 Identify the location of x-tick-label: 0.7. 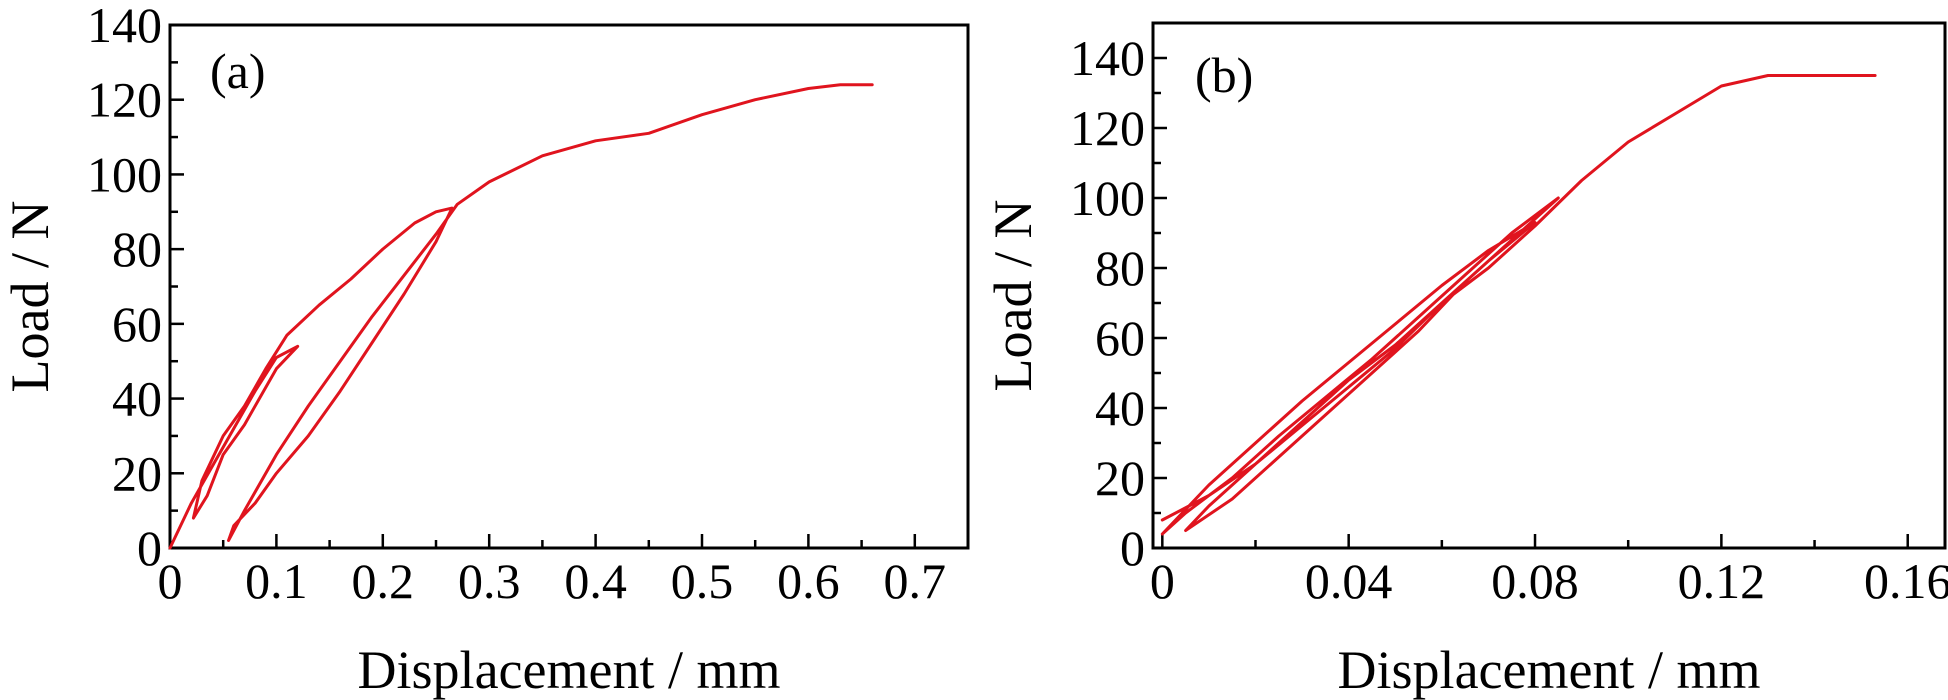
(915, 581).